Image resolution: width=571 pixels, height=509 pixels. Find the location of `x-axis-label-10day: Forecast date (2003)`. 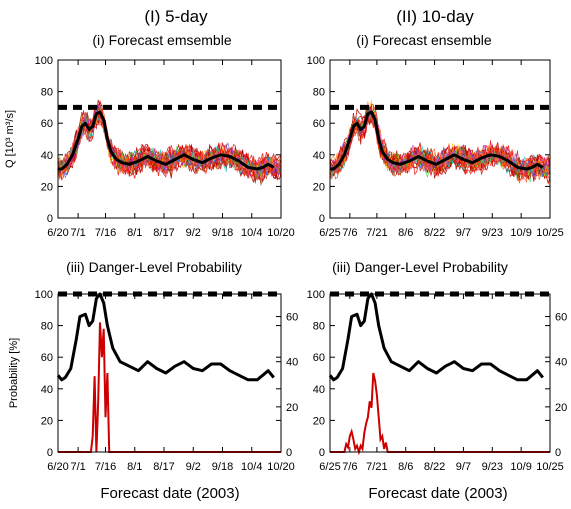

x-axis-label-10day: Forecast date (2003) is located at coordinates (437, 493).